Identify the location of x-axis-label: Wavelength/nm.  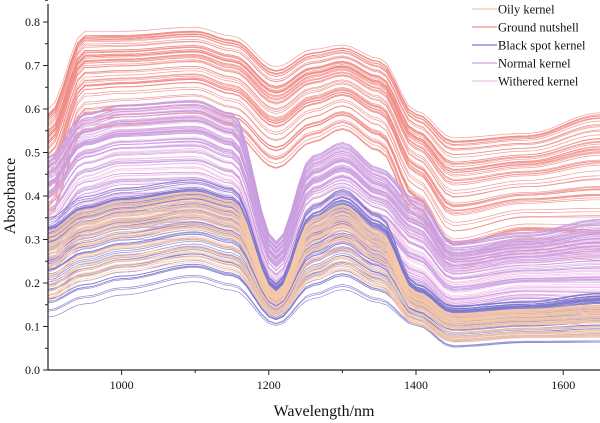
(324, 411).